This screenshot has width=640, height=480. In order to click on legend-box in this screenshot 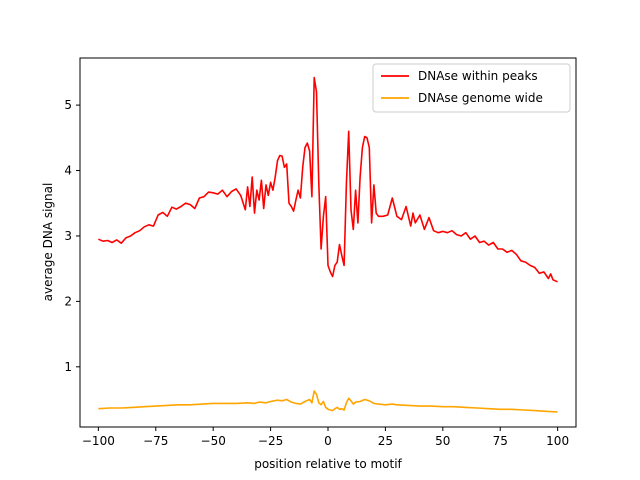, I will do `click(471, 88)`.